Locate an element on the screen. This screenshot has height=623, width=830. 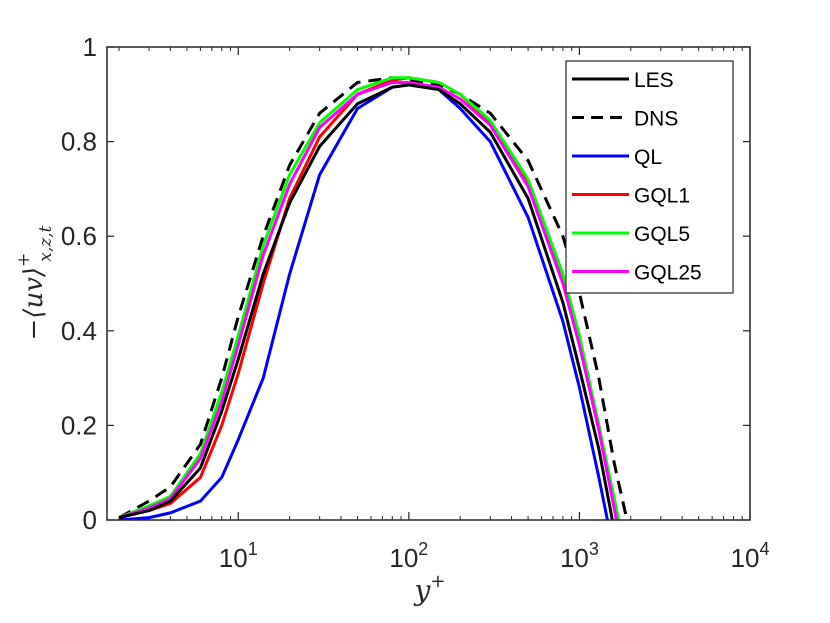
legend-box is located at coordinates (649, 177).